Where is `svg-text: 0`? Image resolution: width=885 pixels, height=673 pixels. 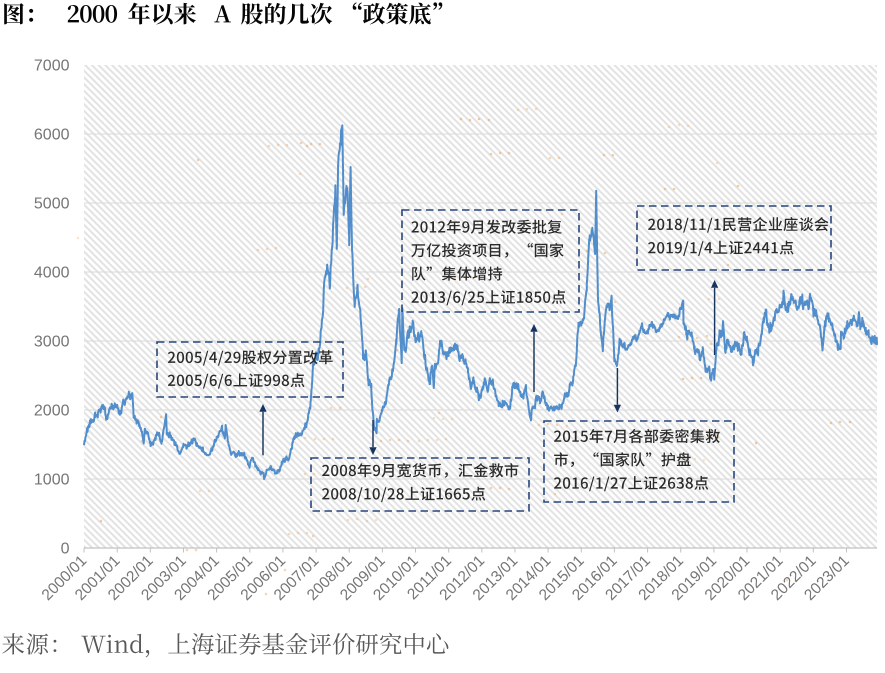 svg-text: 0 is located at coordinates (65, 548).